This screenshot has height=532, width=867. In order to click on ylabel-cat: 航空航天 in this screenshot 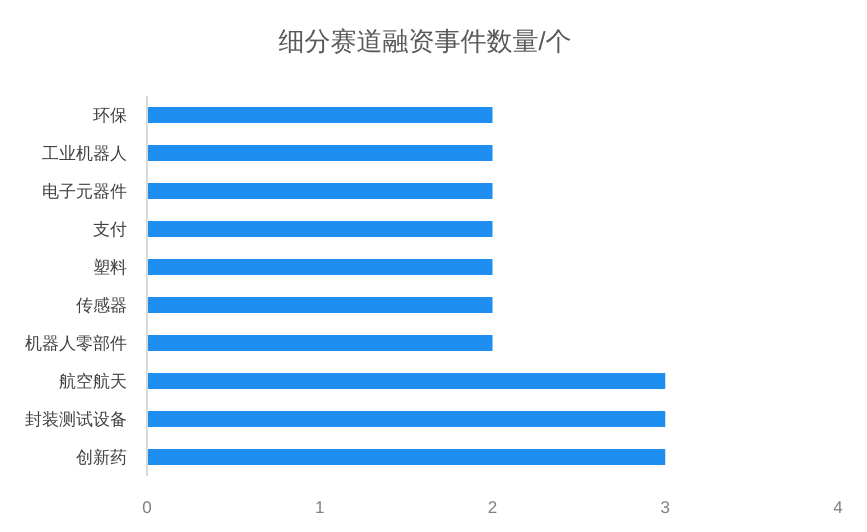, I will do `click(93, 381)`.